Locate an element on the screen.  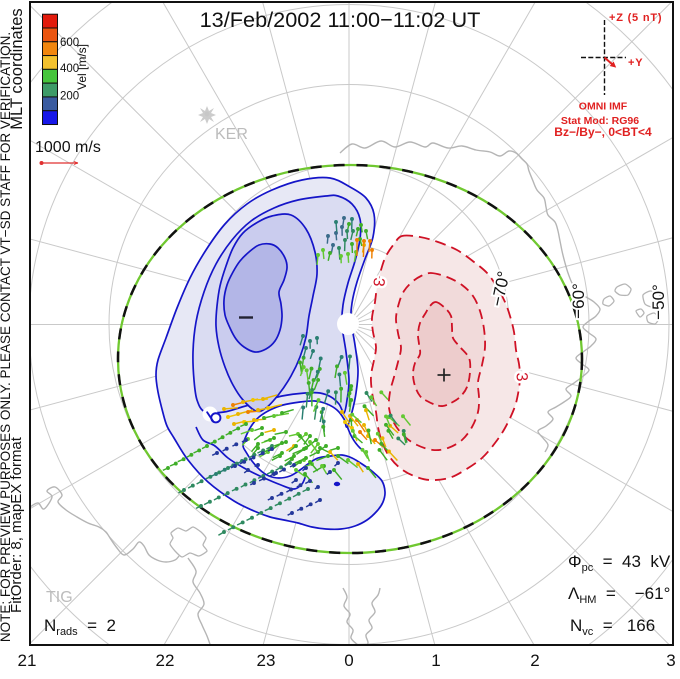
svg-text: 0 is located at coordinates (348, 660).